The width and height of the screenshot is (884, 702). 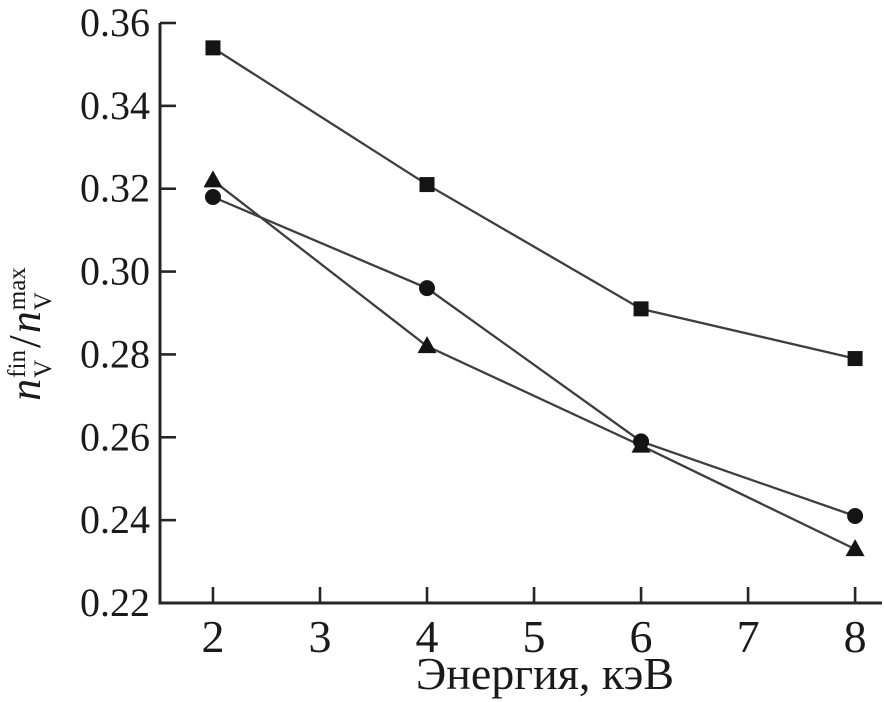 I want to click on y-tick-label: 0.32, so click(x=115, y=188).